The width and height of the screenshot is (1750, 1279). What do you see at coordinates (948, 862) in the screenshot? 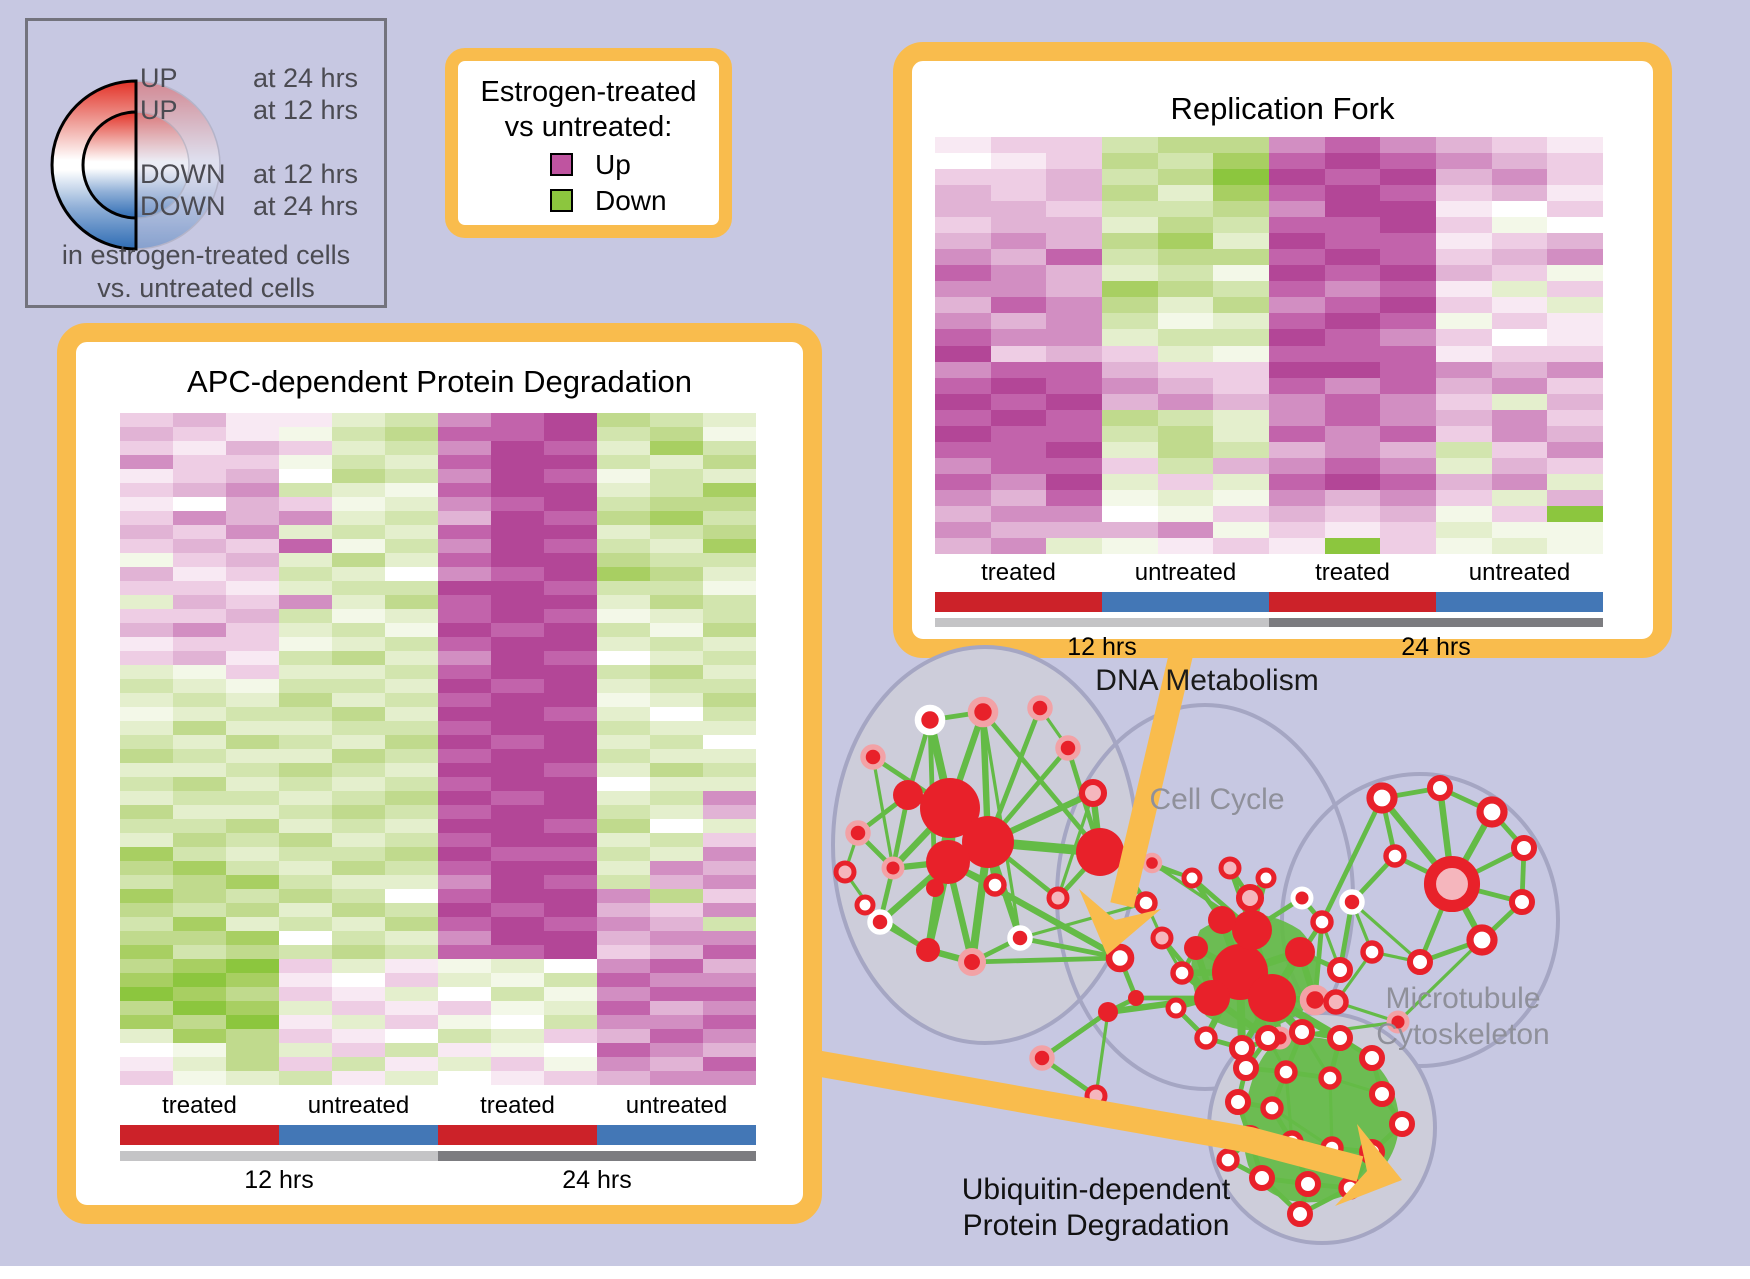
I see `dna-gene-node-solid` at bounding box center [948, 862].